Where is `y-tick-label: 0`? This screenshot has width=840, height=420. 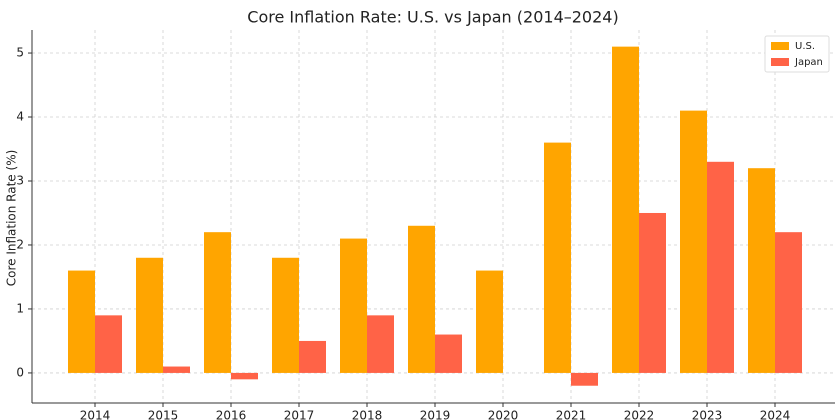 y-tick-label: 0 is located at coordinates (20, 372).